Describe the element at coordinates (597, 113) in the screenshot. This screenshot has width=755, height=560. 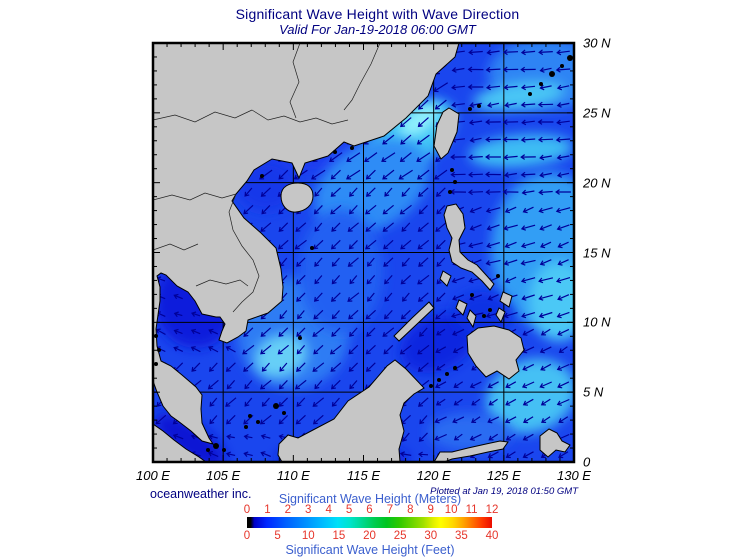
I see `lat-label-1: 25 N` at that location.